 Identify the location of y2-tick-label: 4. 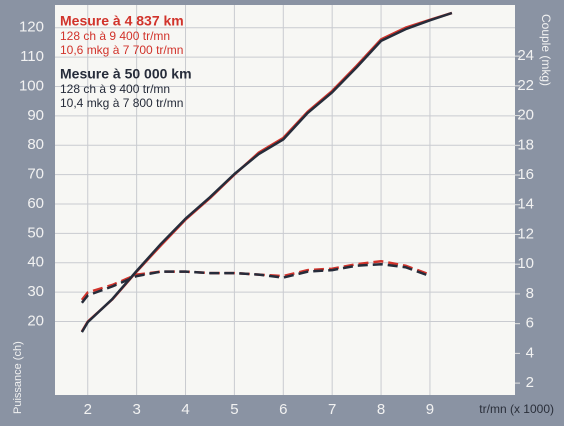
(530, 352).